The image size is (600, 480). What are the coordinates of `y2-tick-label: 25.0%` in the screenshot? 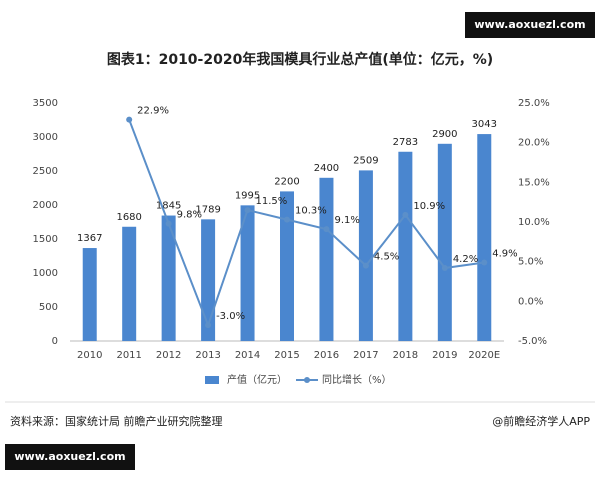 It's located at (534, 103).